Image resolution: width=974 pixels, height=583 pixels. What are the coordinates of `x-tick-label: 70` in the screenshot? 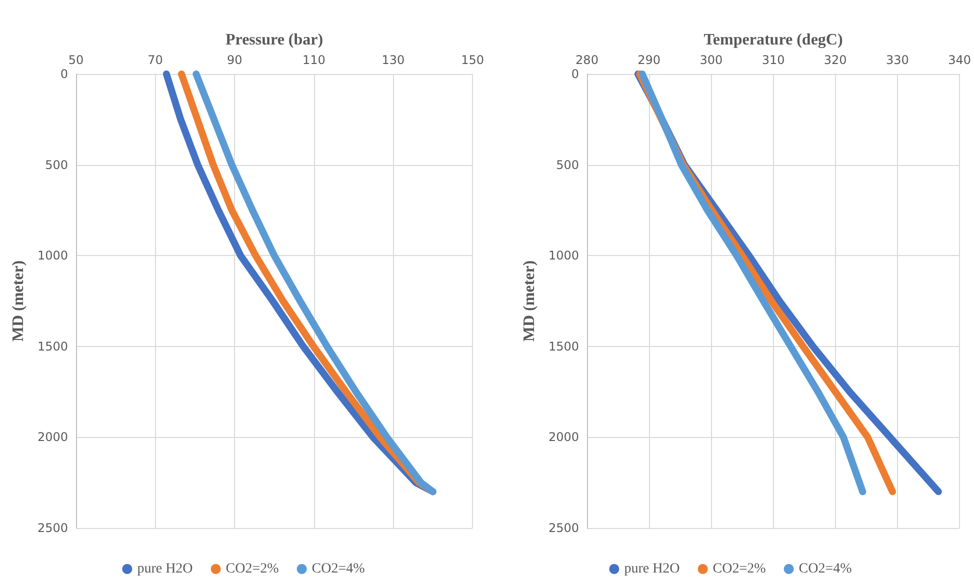 It's located at (155, 60).